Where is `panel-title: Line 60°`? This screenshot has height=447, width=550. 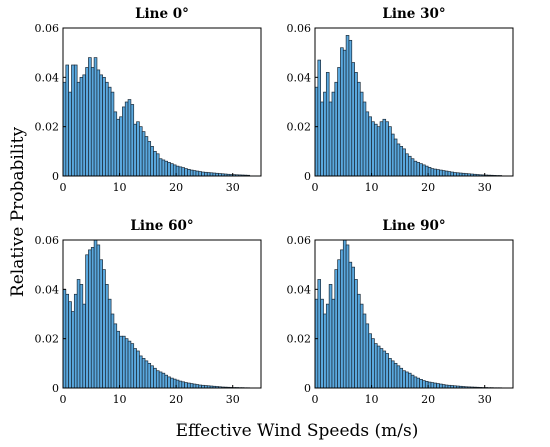 panel-title: Line 60° is located at coordinates (161, 226).